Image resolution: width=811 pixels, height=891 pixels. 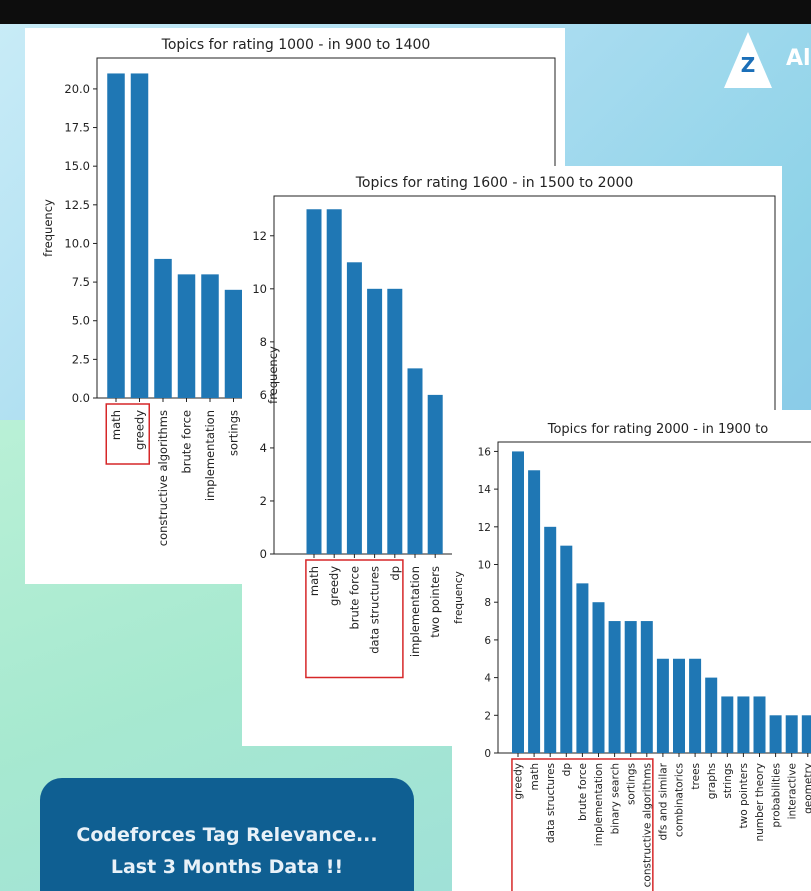 I want to click on bar-data-structures, so click(x=550, y=639).